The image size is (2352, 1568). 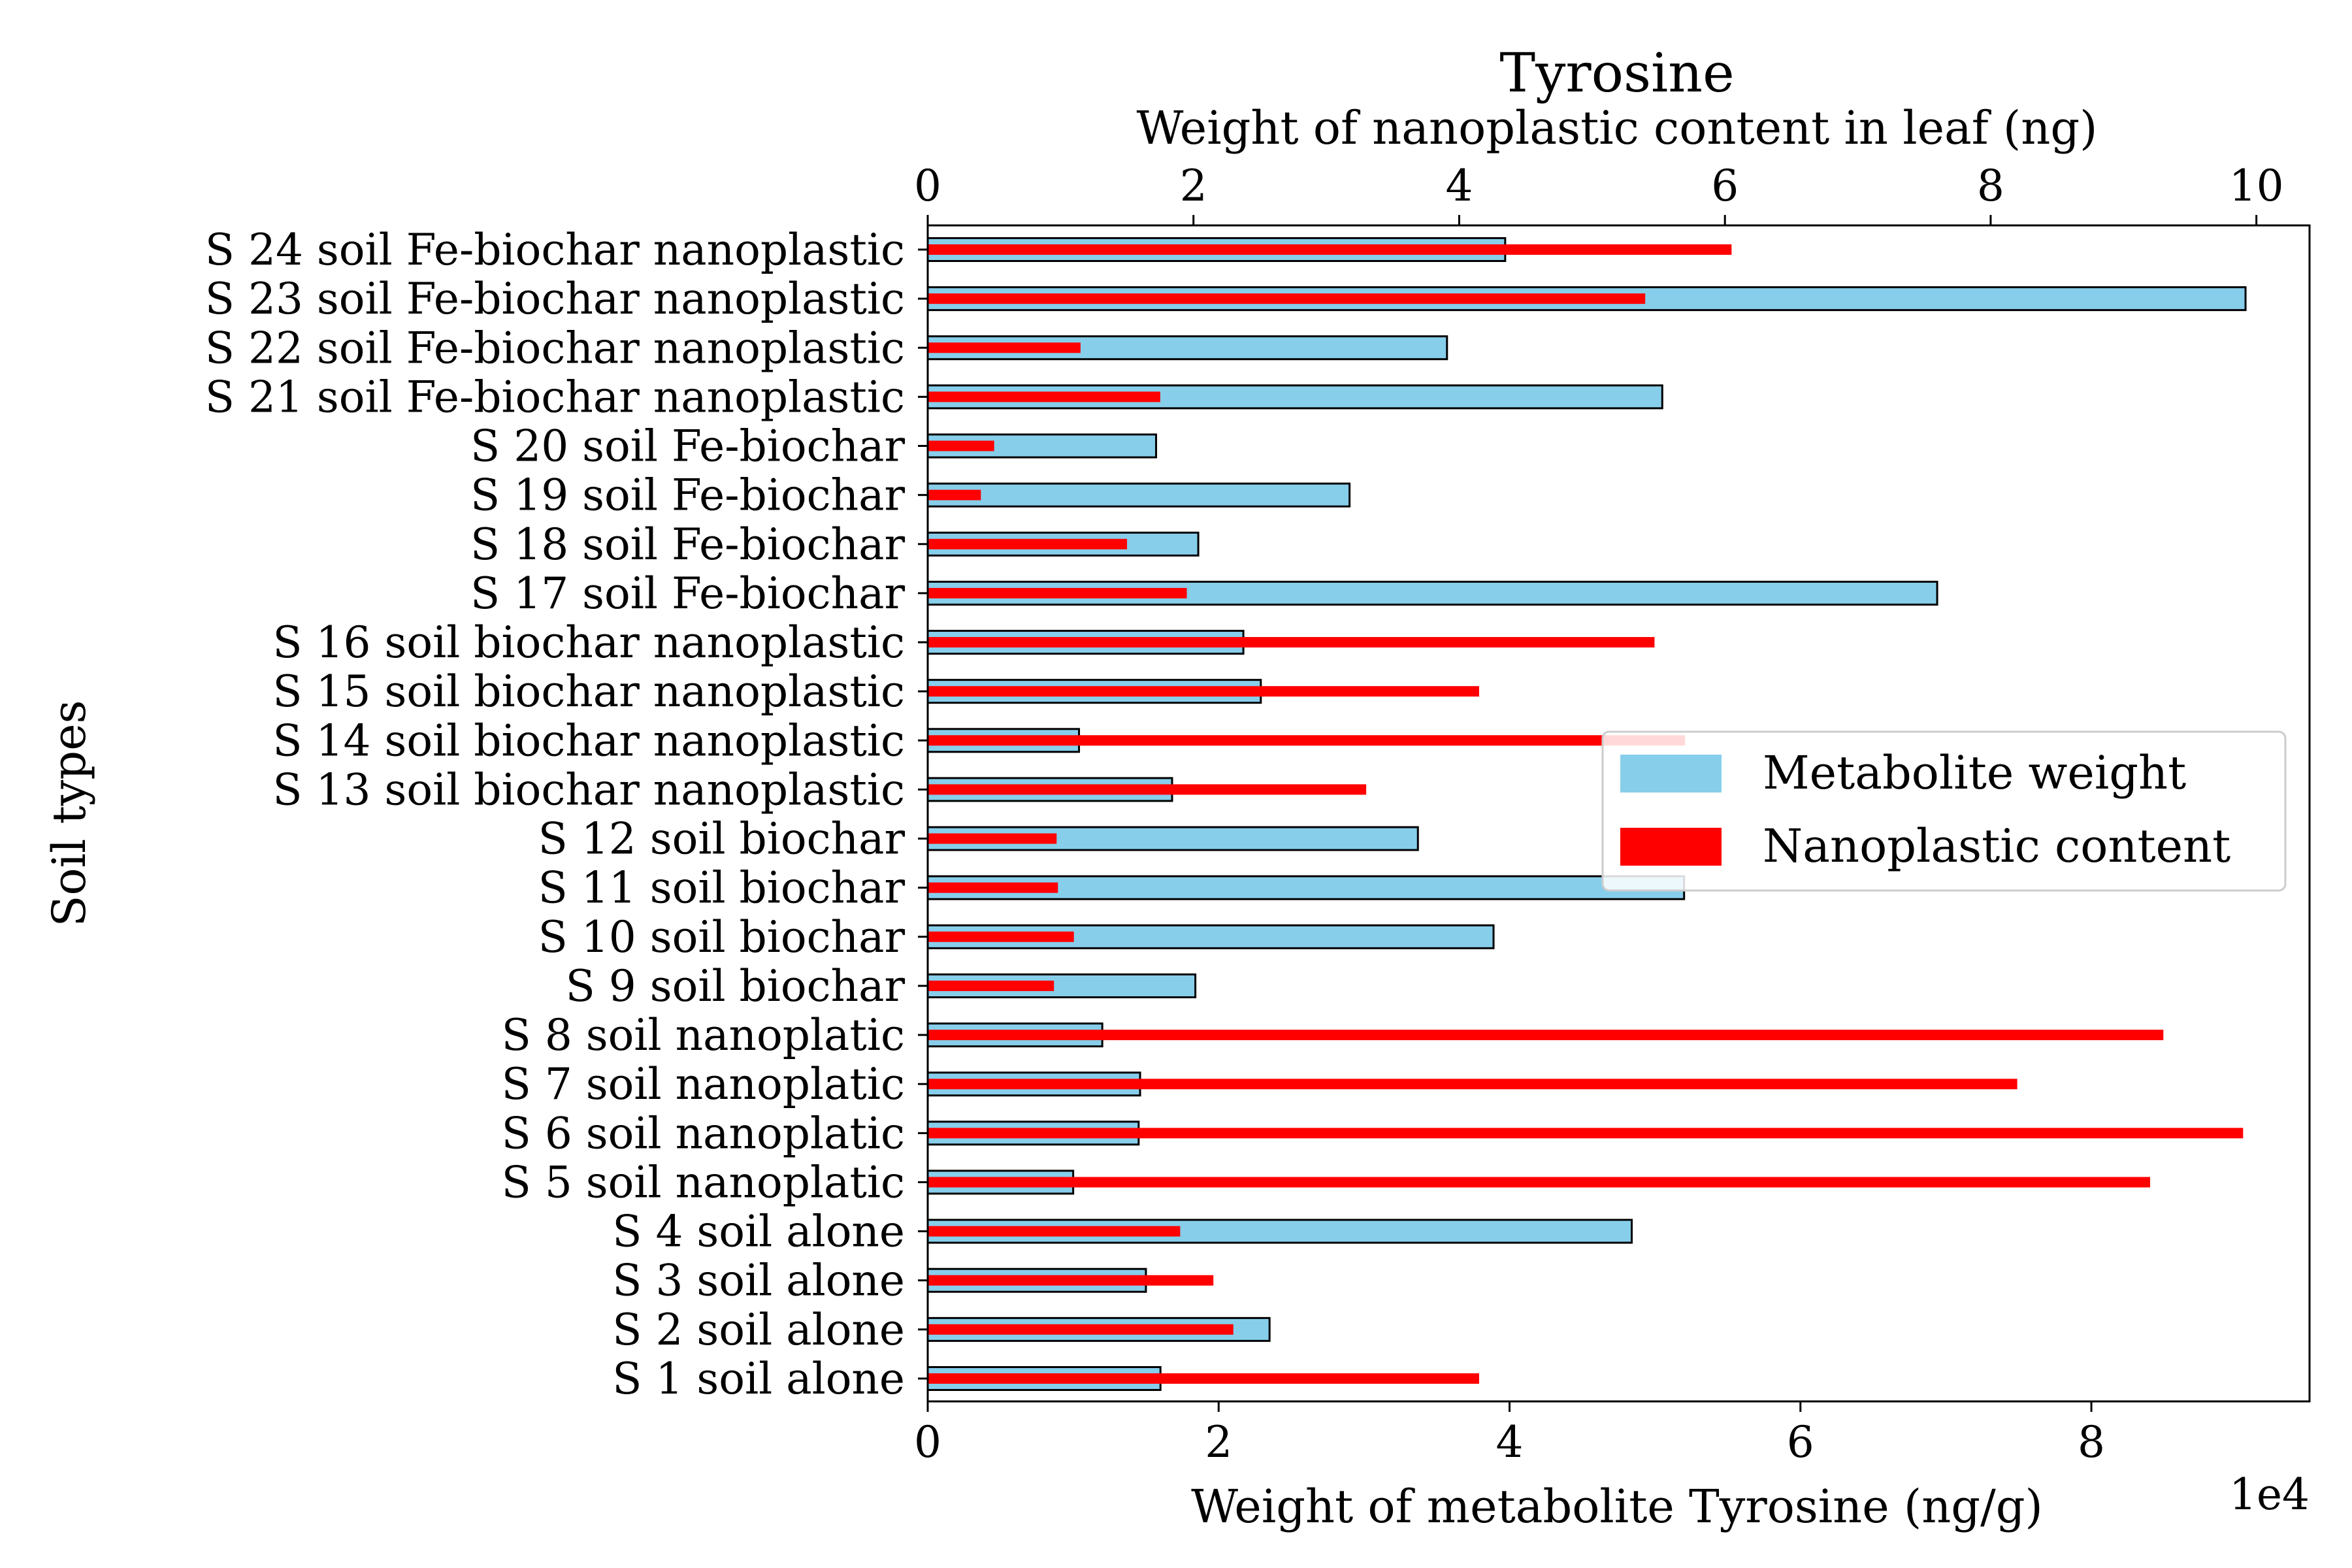 I want to click on legend-label-metabolite: Metabolite weight, so click(x=1974, y=773).